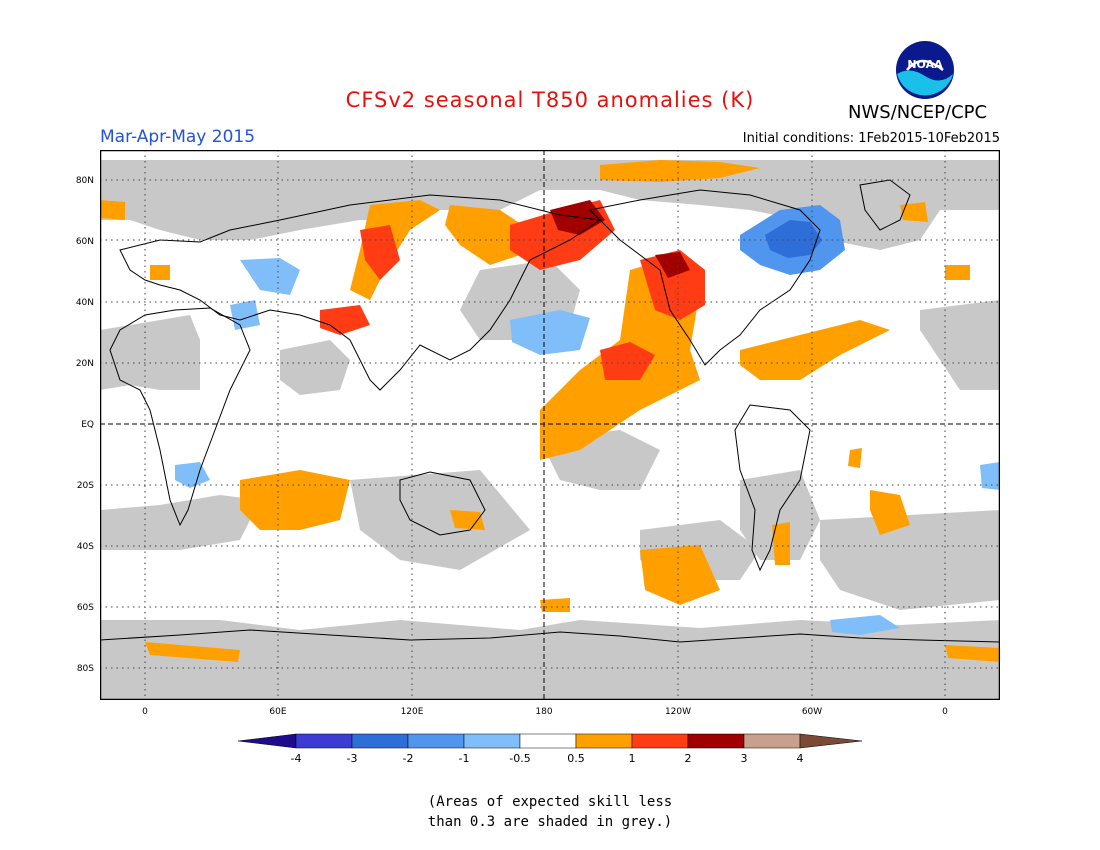  I want to click on map-title: CFSv2 seasonal T850 anomalies (K), so click(550, 100).